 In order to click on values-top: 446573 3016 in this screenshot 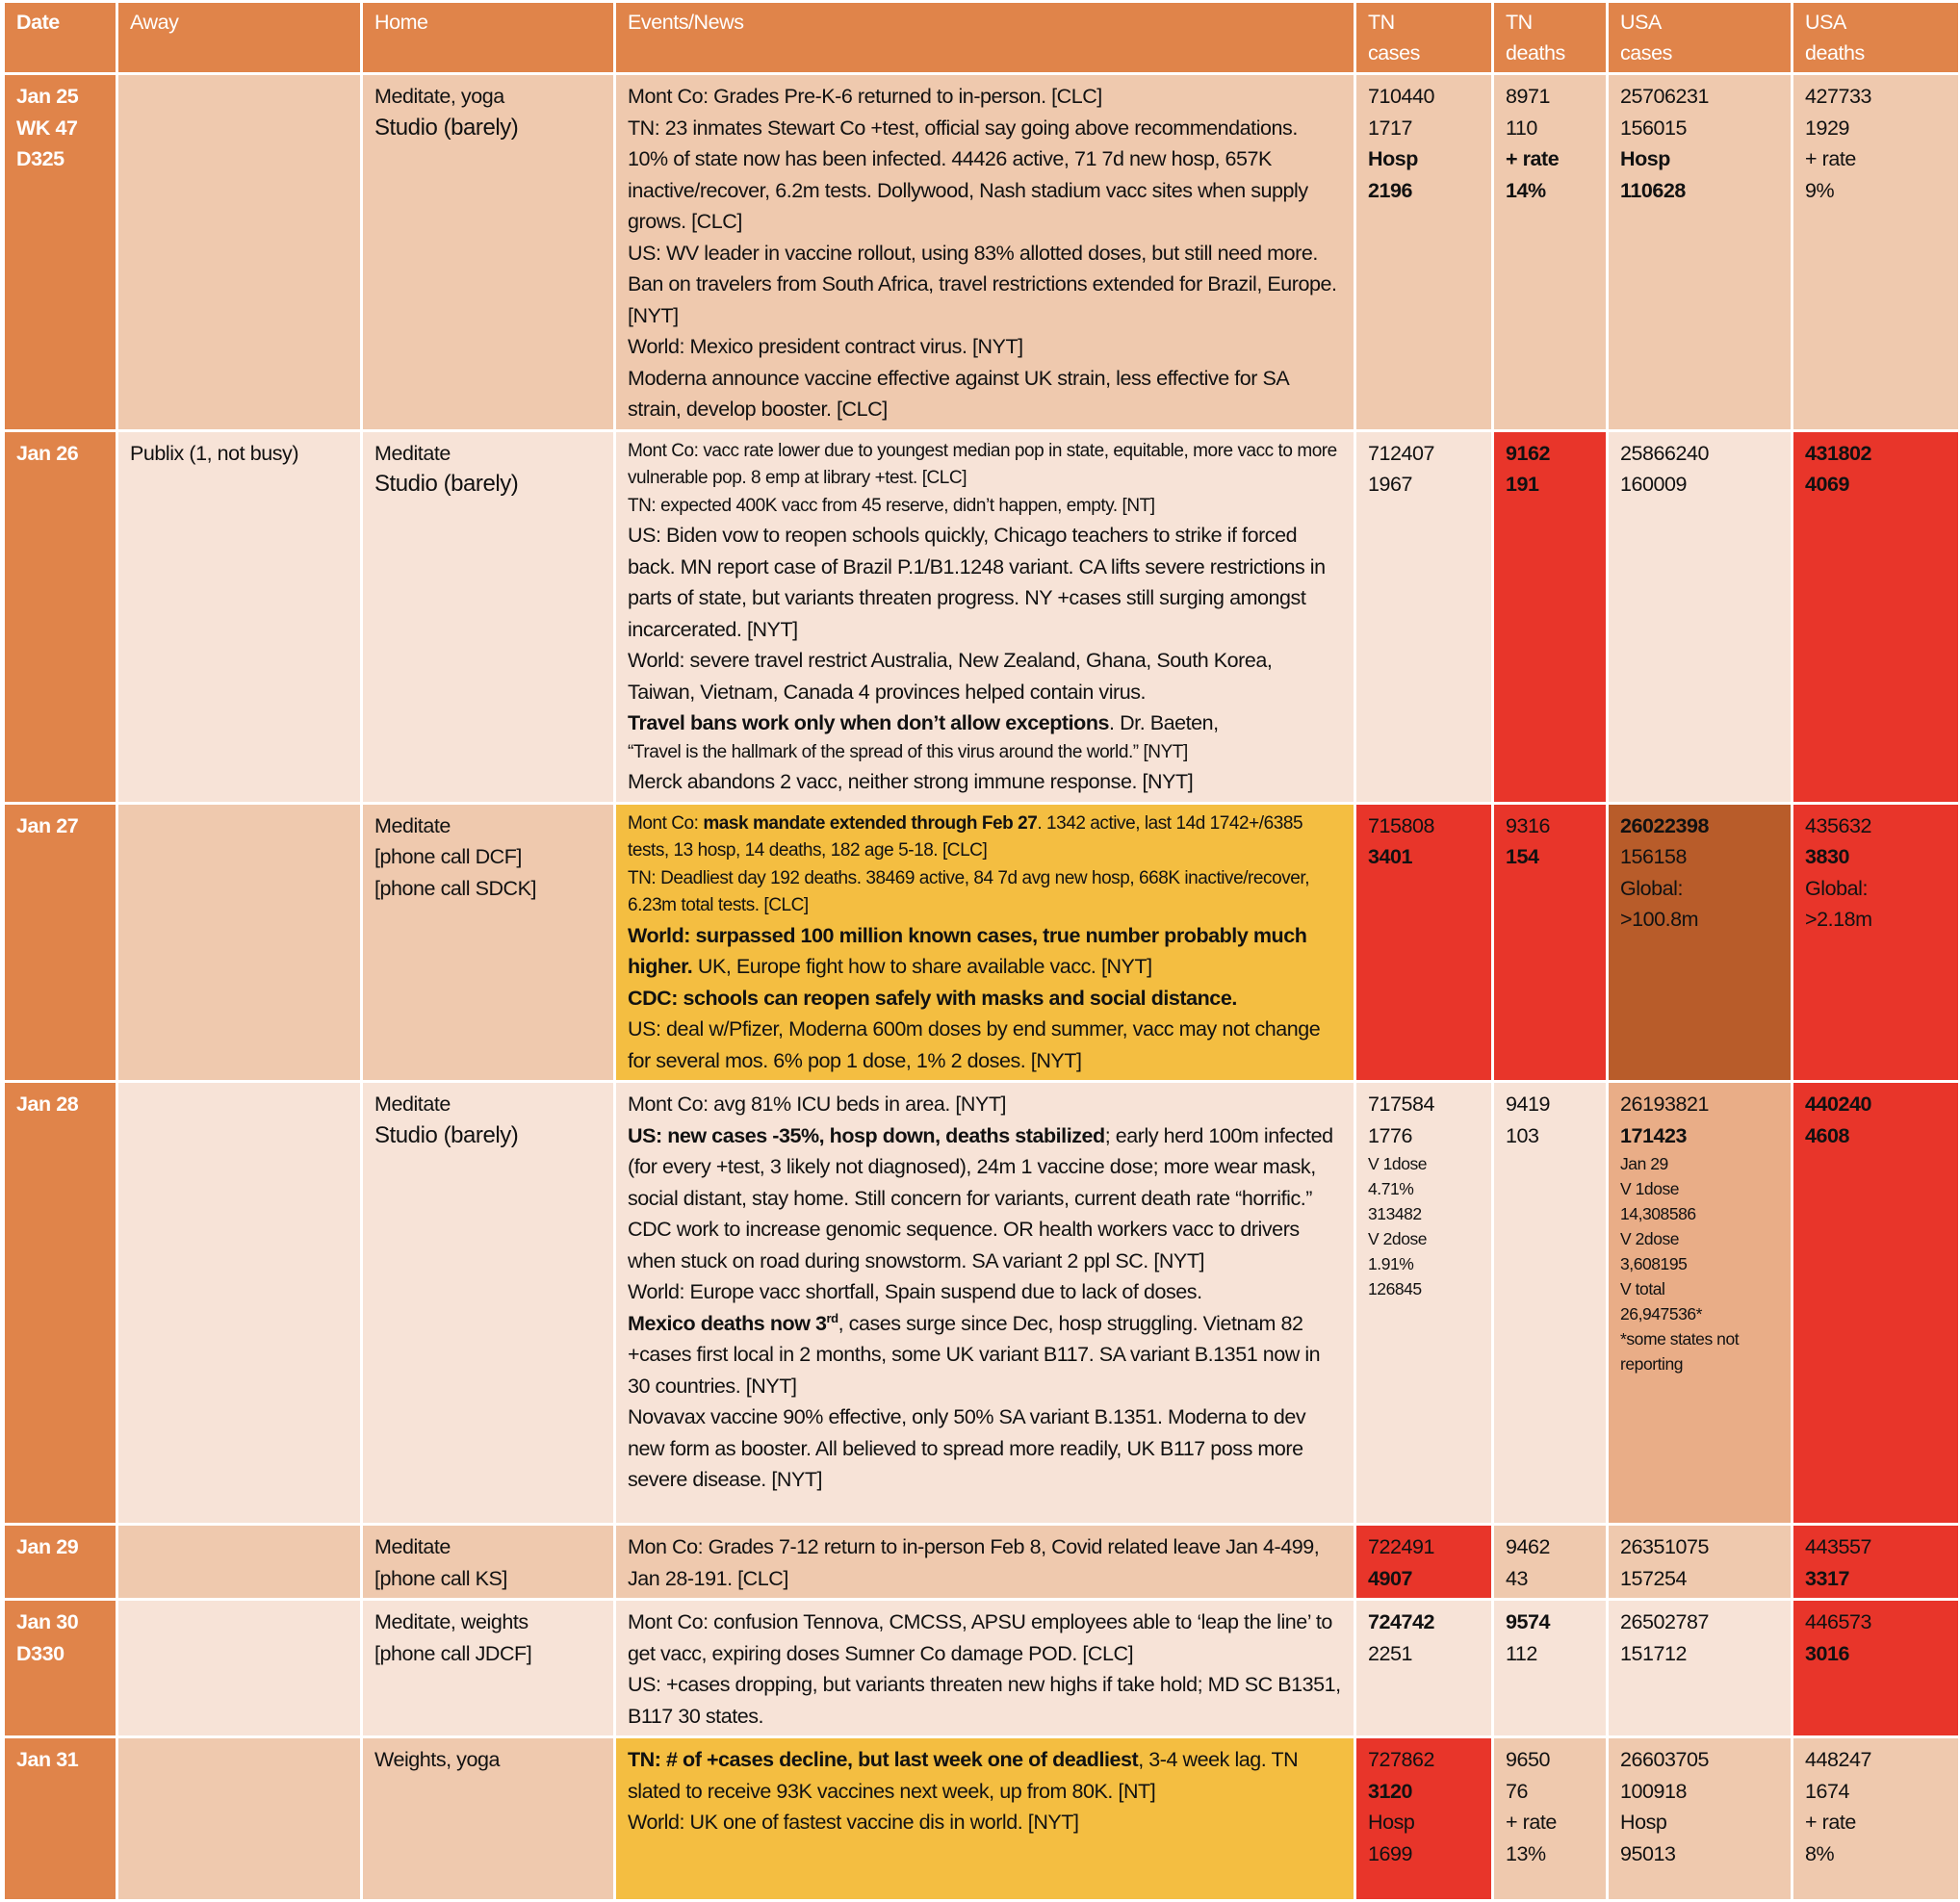, I will do `click(1876, 1637)`.